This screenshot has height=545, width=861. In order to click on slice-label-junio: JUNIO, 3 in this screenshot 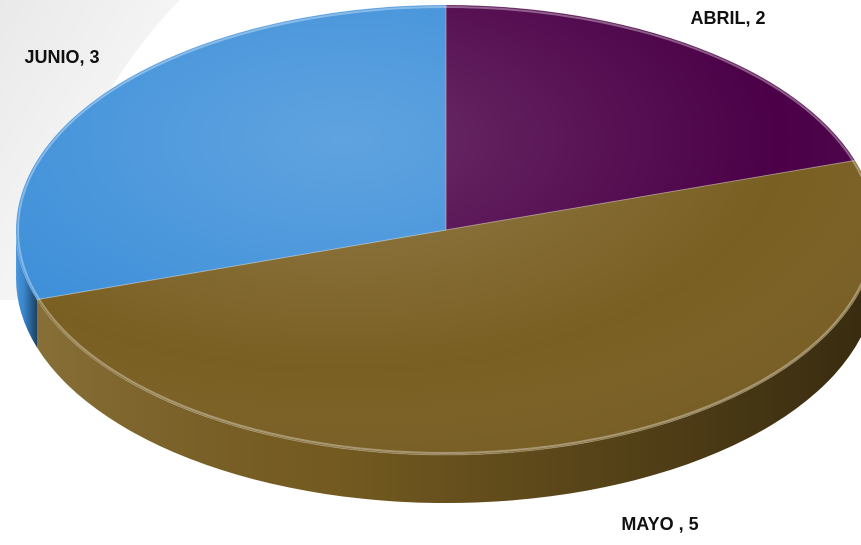, I will do `click(61, 57)`.